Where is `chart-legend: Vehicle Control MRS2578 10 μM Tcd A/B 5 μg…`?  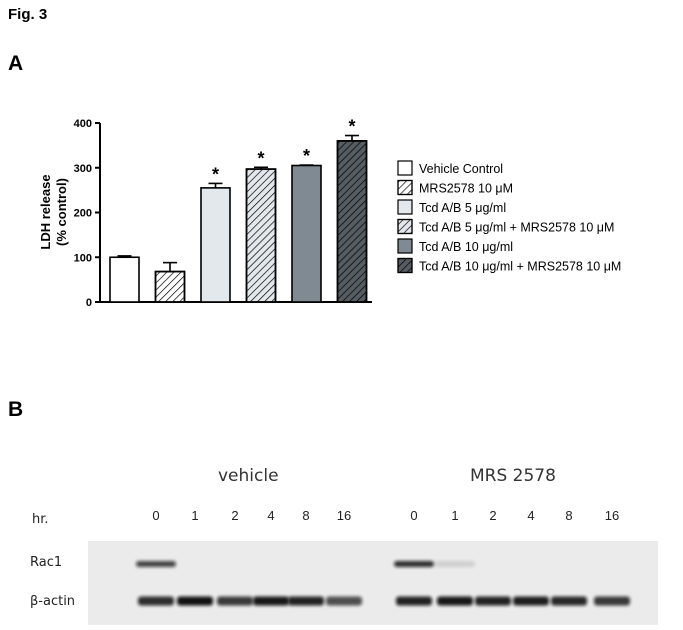
chart-legend: Vehicle Control MRS2578 10 μM Tcd A/B 5 μg… is located at coordinates (509, 217).